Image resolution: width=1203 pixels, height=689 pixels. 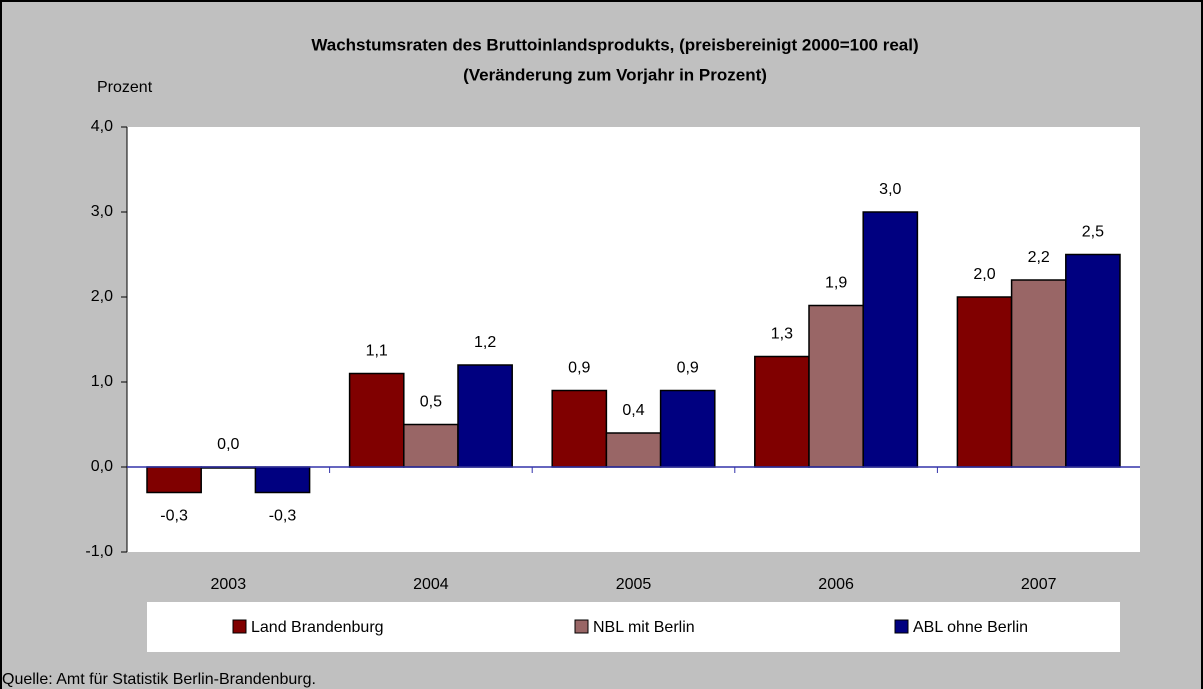 I want to click on data-label: 2,0, so click(x=984, y=274).